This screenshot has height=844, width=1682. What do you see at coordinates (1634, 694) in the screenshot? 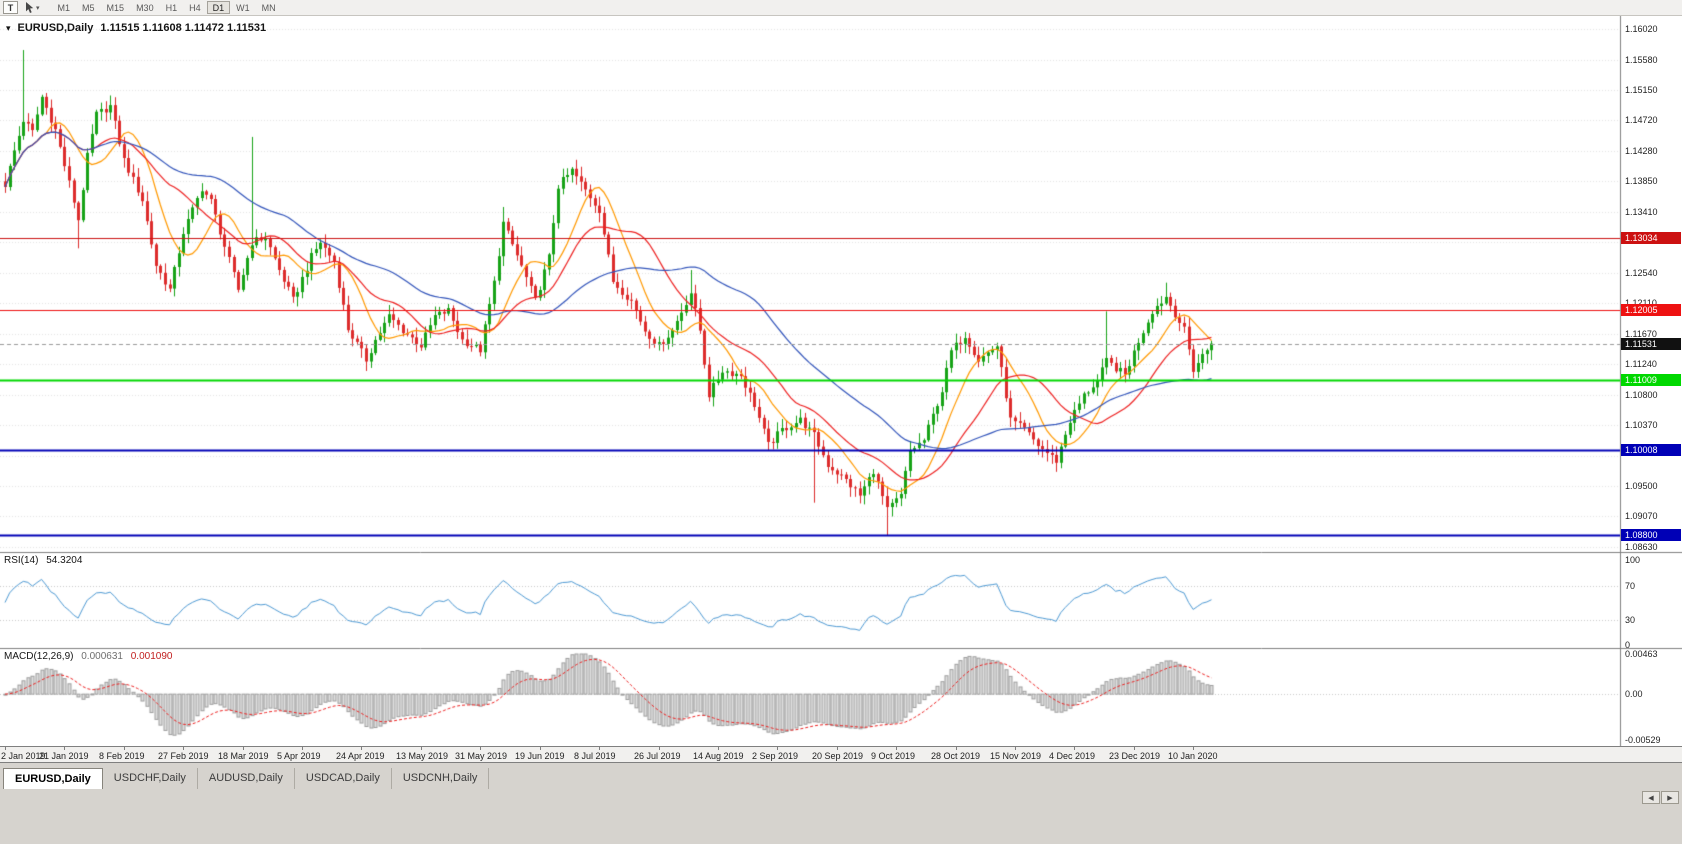
I see `macd-axis-tick: 0.00` at bounding box center [1634, 694].